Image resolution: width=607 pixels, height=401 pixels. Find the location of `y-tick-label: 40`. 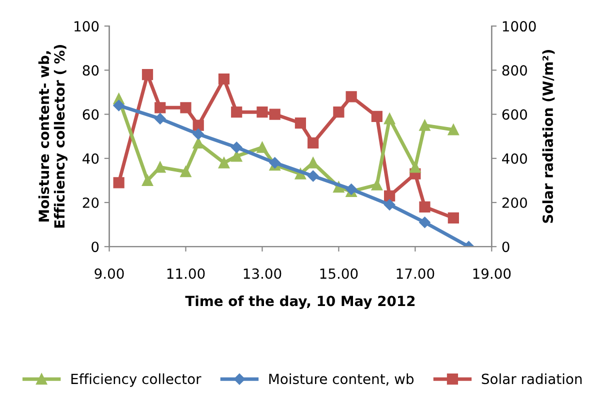

y-tick-label: 40 is located at coordinates (90, 158).